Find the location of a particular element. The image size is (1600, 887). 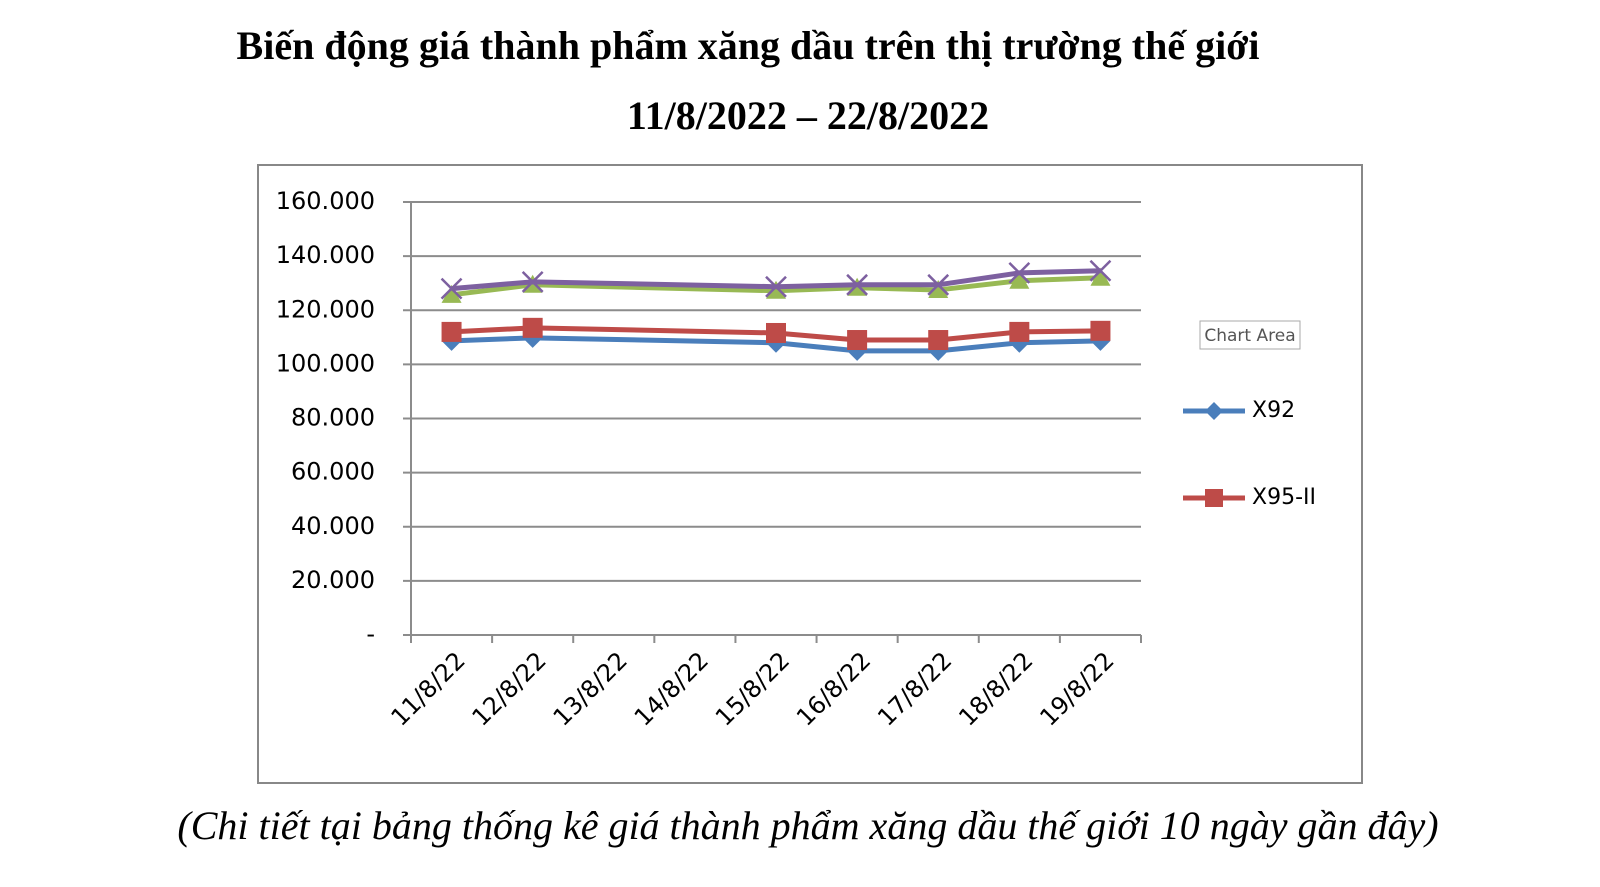

y-tick-label: 120.000 is located at coordinates (325, 309).